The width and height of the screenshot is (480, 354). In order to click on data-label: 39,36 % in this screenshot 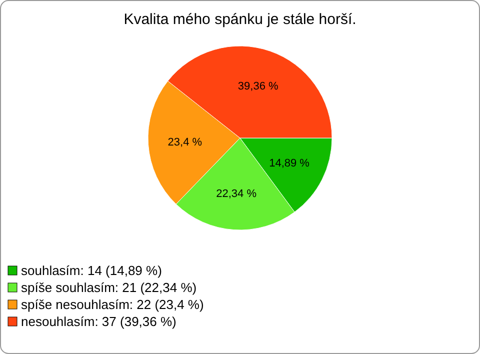, I will do `click(258, 86)`.